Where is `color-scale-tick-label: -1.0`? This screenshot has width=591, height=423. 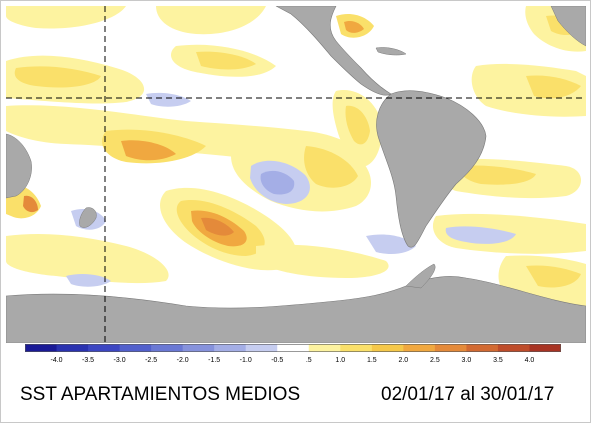 color-scale-tick-label: -1.0 is located at coordinates (246, 360).